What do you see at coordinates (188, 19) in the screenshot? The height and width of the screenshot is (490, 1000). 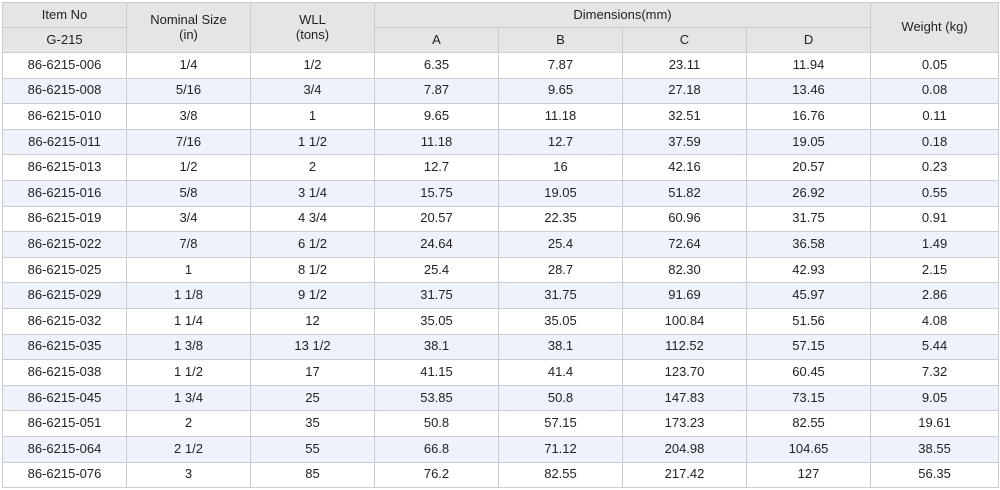 I see `header-nominal-size-line1: Nominal Size` at bounding box center [188, 19].